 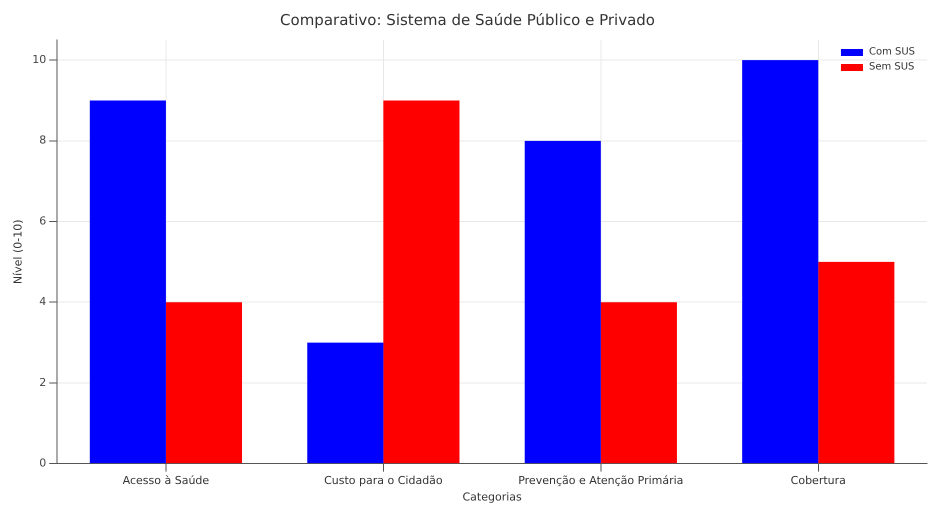 I want to click on y-tick-label: 0, so click(x=42, y=463).